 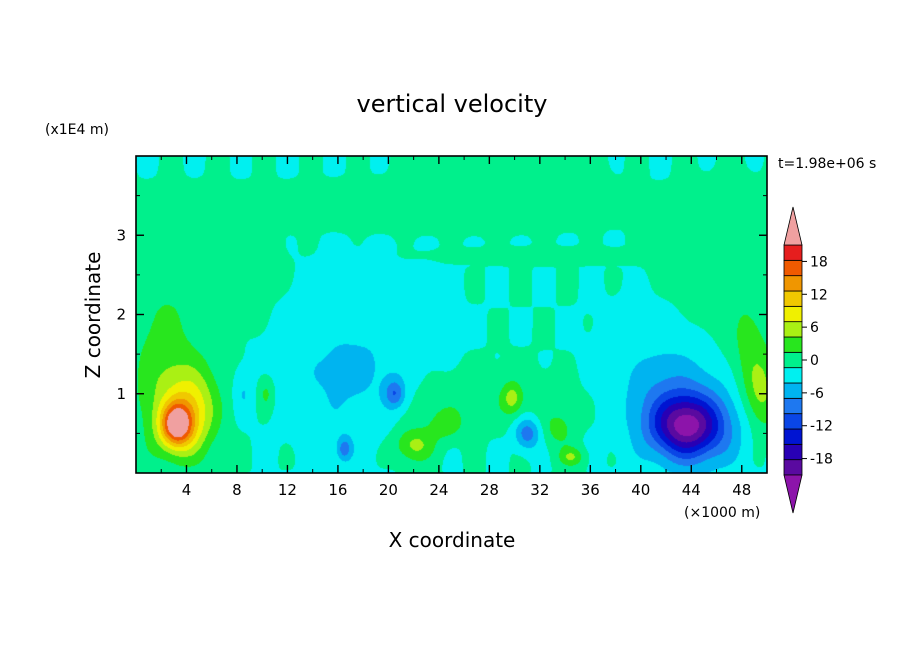 I want to click on x-tick-label: 48, so click(x=741, y=490).